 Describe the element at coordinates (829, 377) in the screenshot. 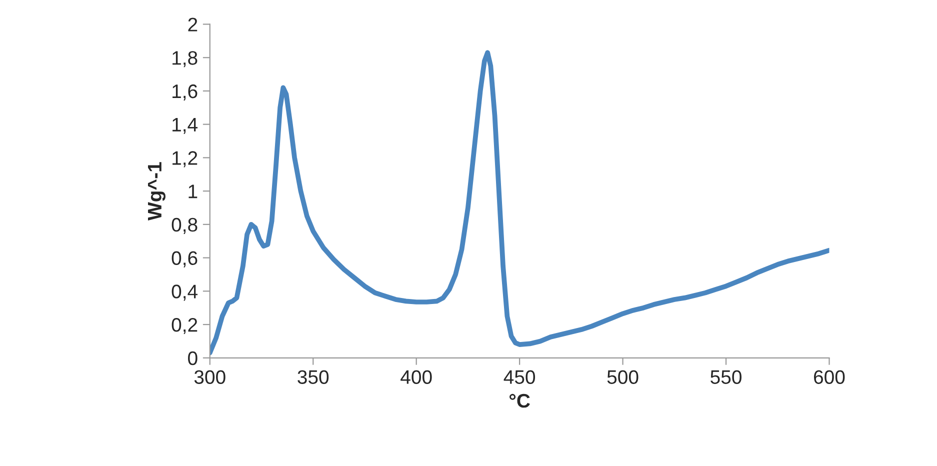

I see `x-tick-label: 600` at that location.